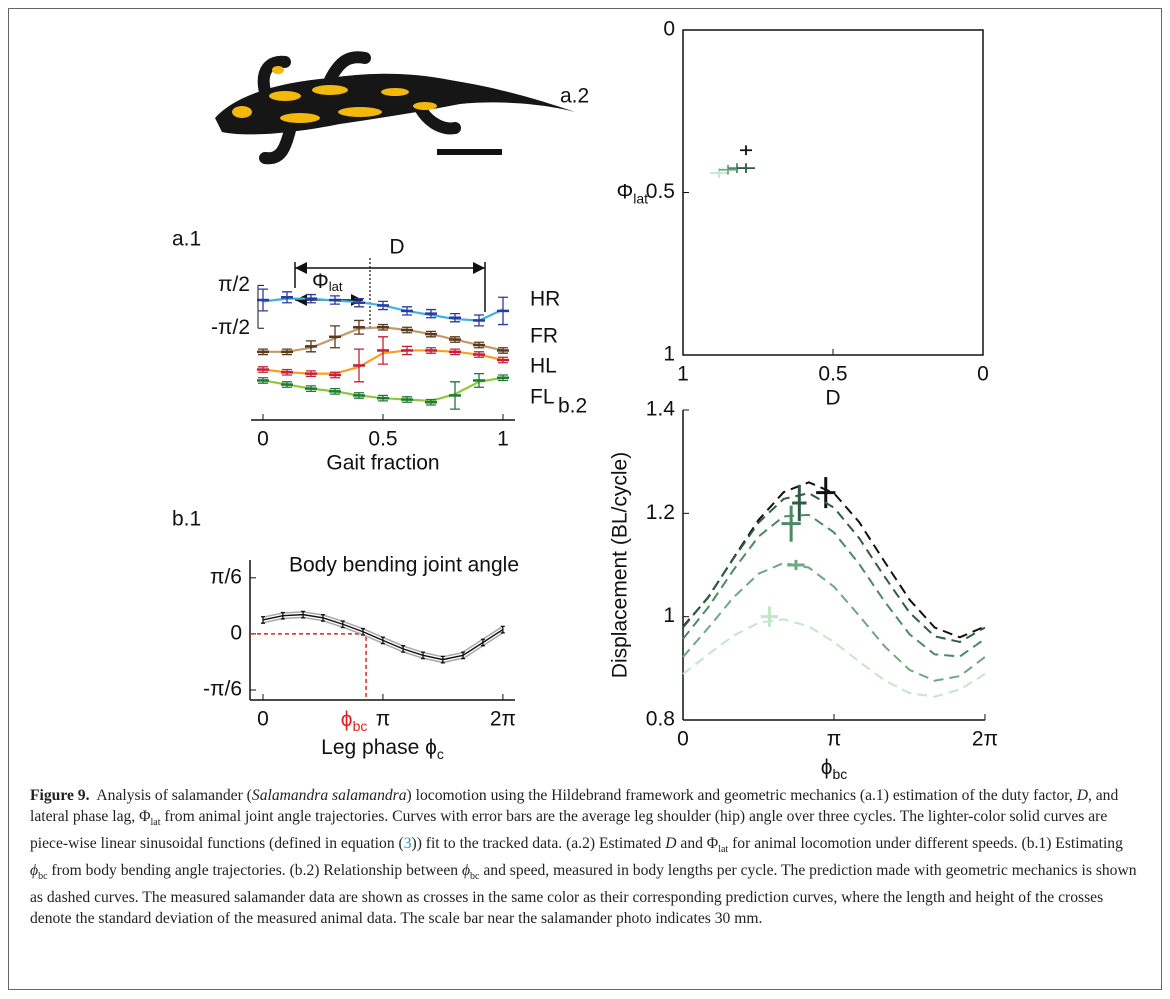 This screenshot has height=999, width=1170. I want to click on x-axis-label: D, so click(832, 398).